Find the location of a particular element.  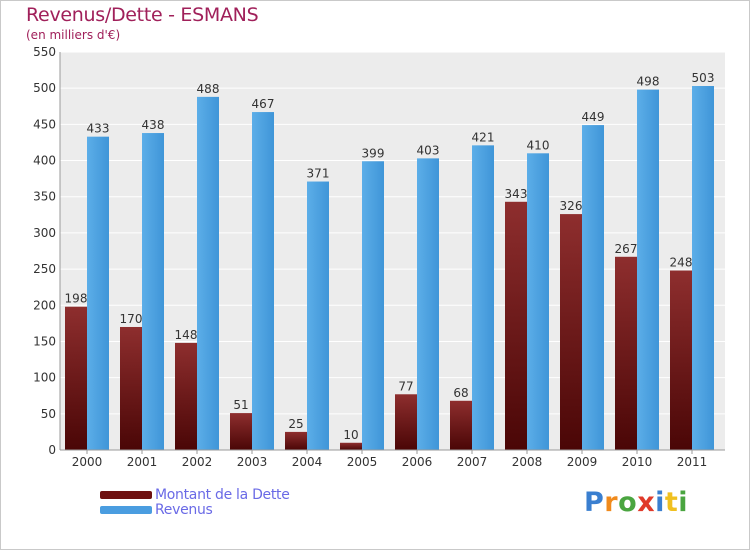

x-tick-label: 2000 is located at coordinates (87, 462).